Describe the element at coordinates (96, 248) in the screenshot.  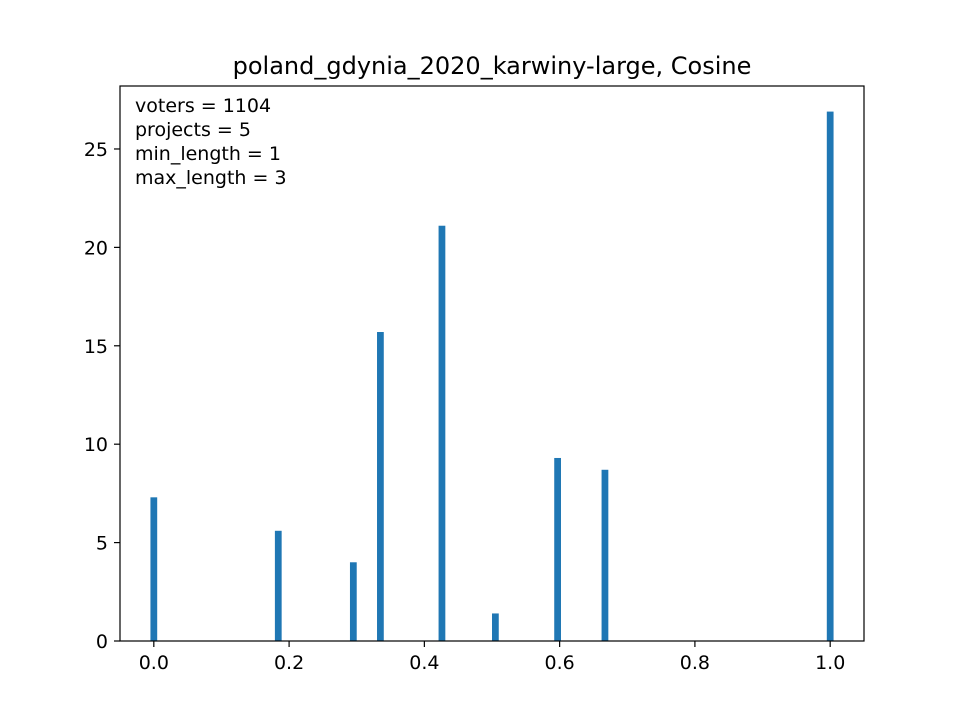
I see `y-tick-label: 20` at that location.